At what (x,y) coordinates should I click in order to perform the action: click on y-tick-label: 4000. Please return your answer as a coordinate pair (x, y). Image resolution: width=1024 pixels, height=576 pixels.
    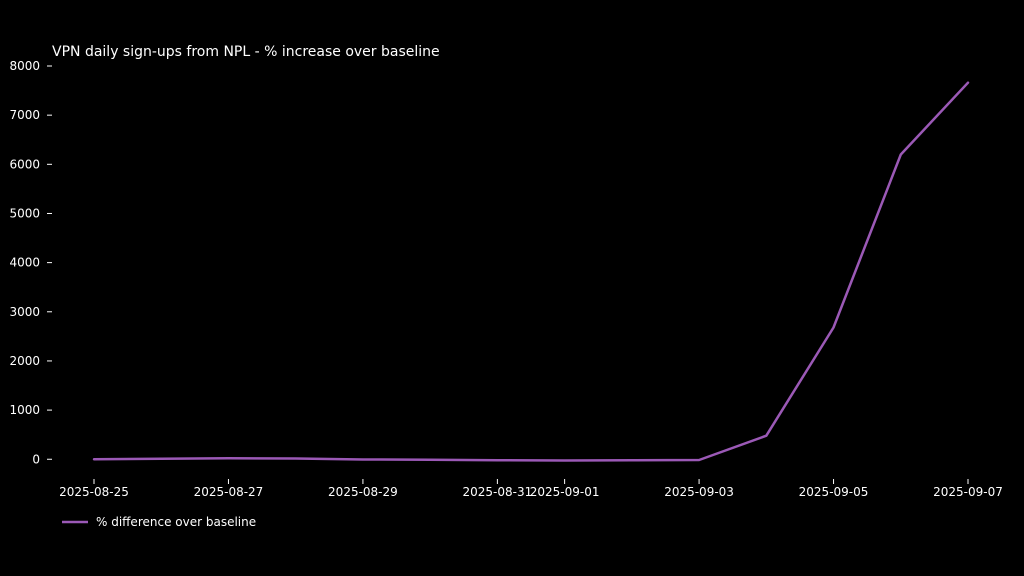
    Looking at the image, I should click on (24, 263).